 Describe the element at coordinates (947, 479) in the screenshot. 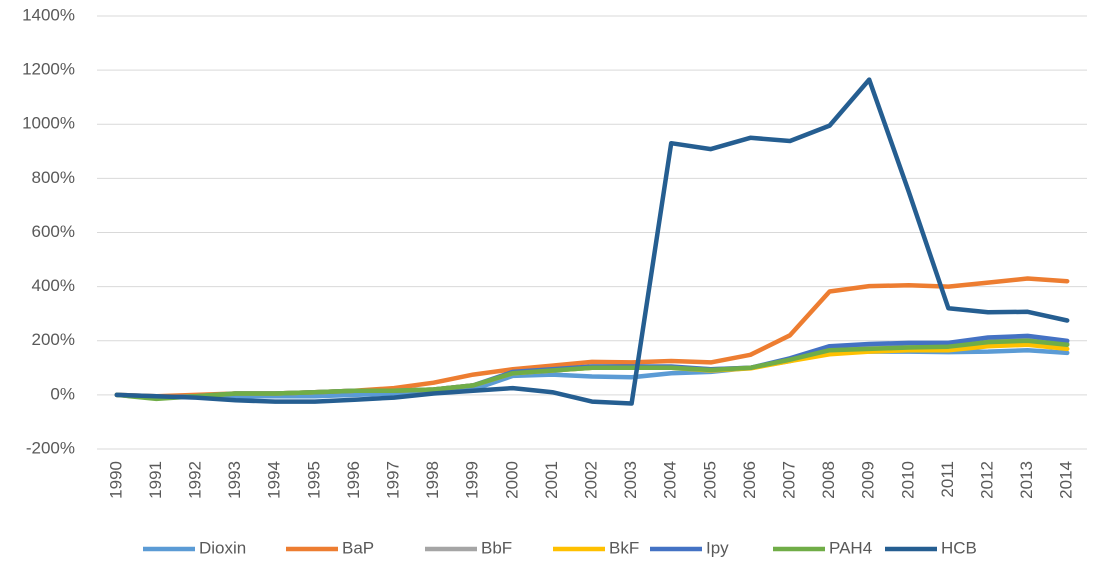

I see `x-tick-label: 2011` at that location.